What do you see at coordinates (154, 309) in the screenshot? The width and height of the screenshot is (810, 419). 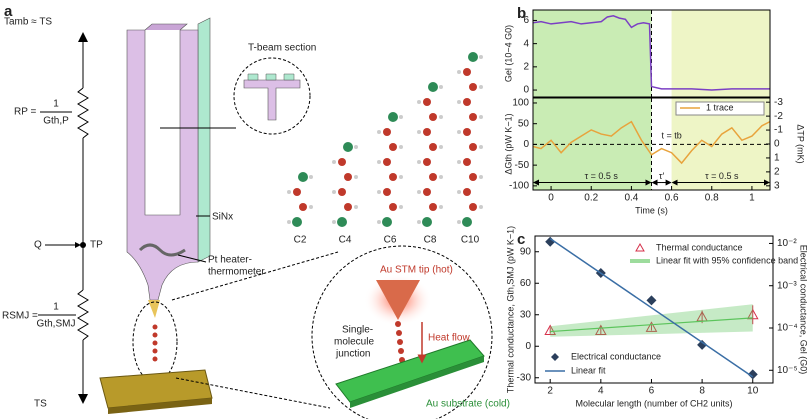 I see `tip` at bounding box center [154, 309].